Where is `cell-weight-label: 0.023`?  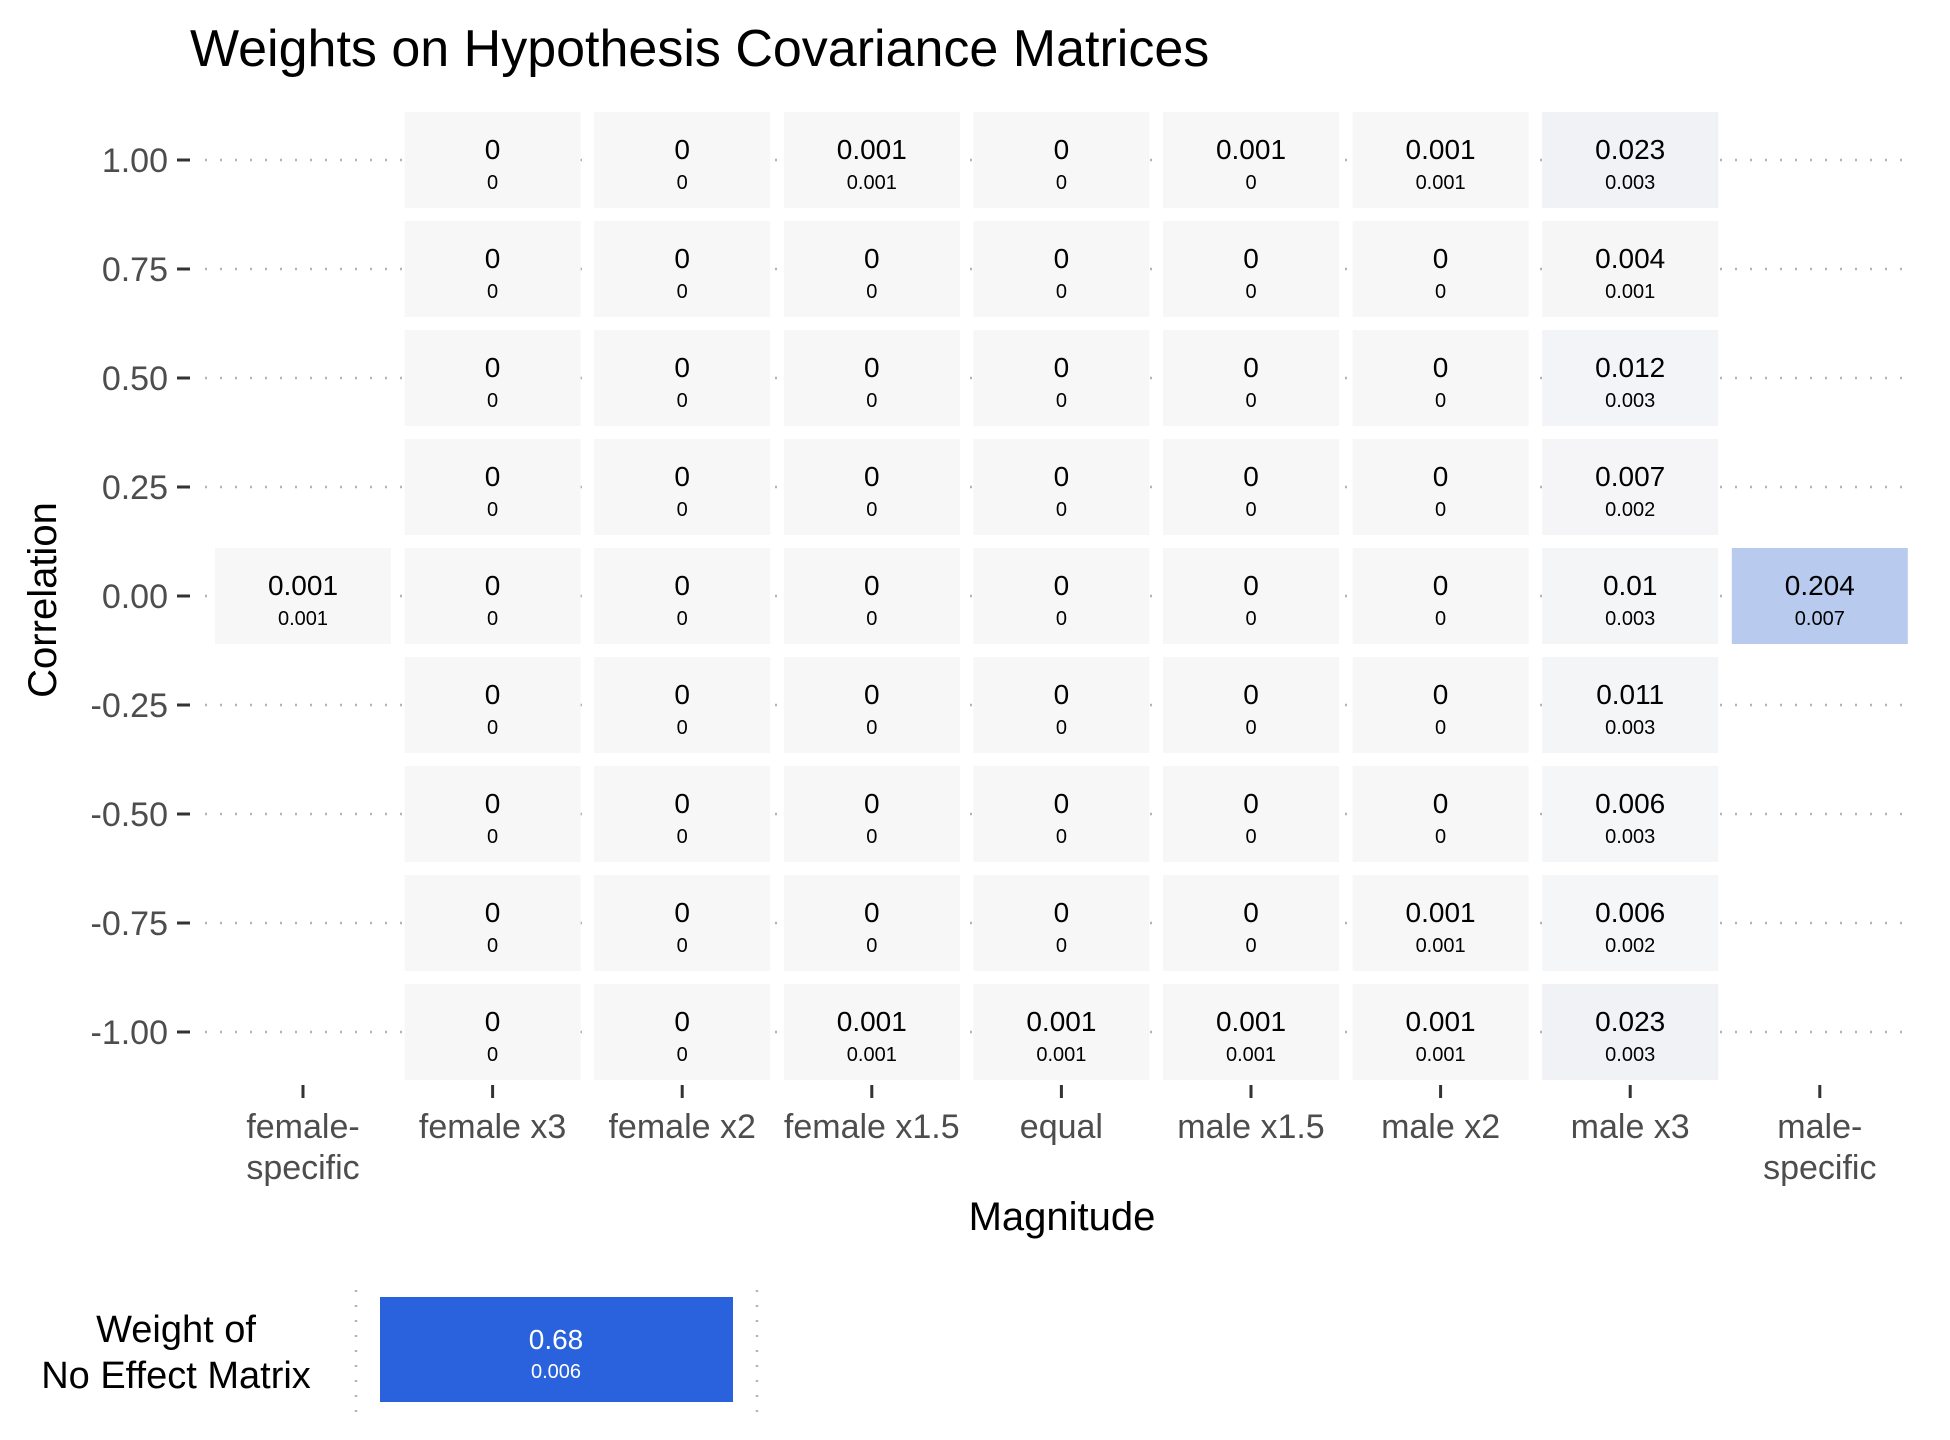 cell-weight-label: 0.023 is located at coordinates (1630, 1021).